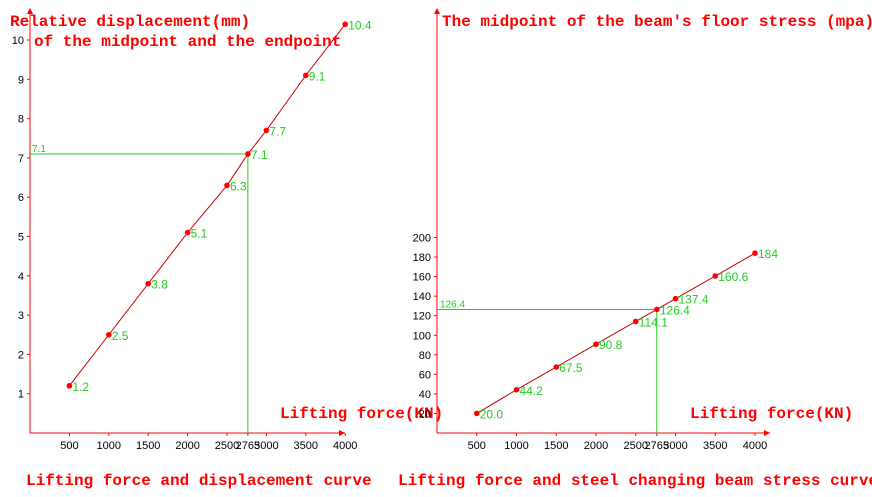 This screenshot has width=872, height=497. I want to click on y-tick-label: 20, so click(425, 414).